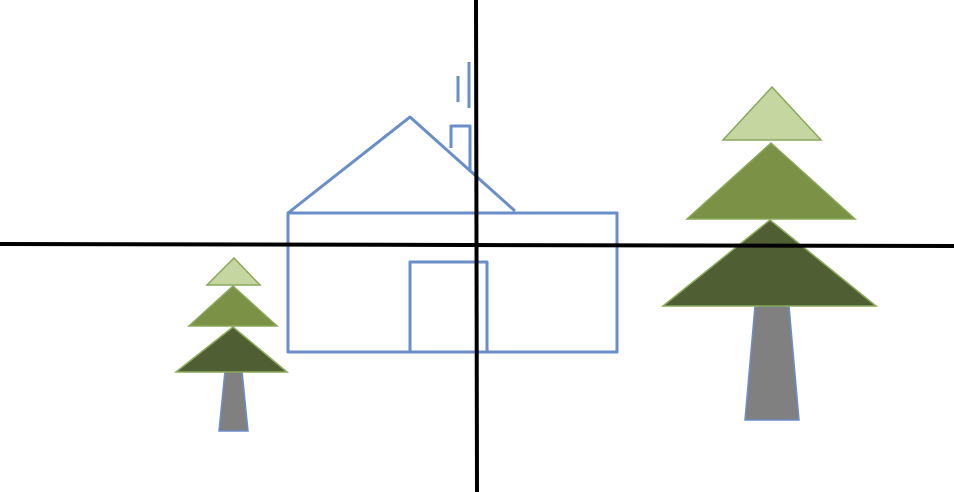  I want to click on small-tree-middle-tier, so click(233, 305).